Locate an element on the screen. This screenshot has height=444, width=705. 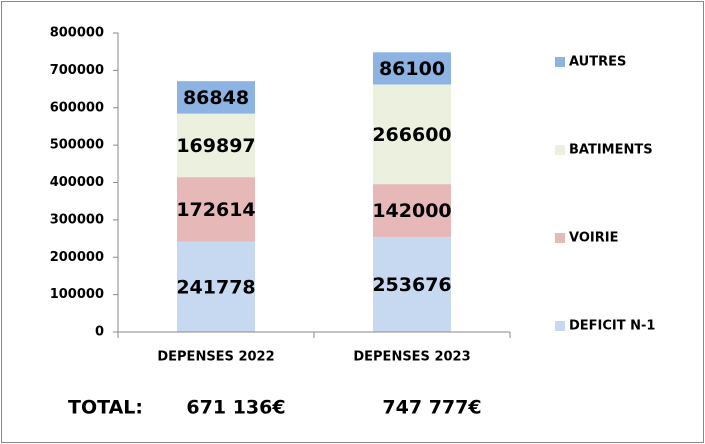
legend-label: AUTRES is located at coordinates (597, 62).